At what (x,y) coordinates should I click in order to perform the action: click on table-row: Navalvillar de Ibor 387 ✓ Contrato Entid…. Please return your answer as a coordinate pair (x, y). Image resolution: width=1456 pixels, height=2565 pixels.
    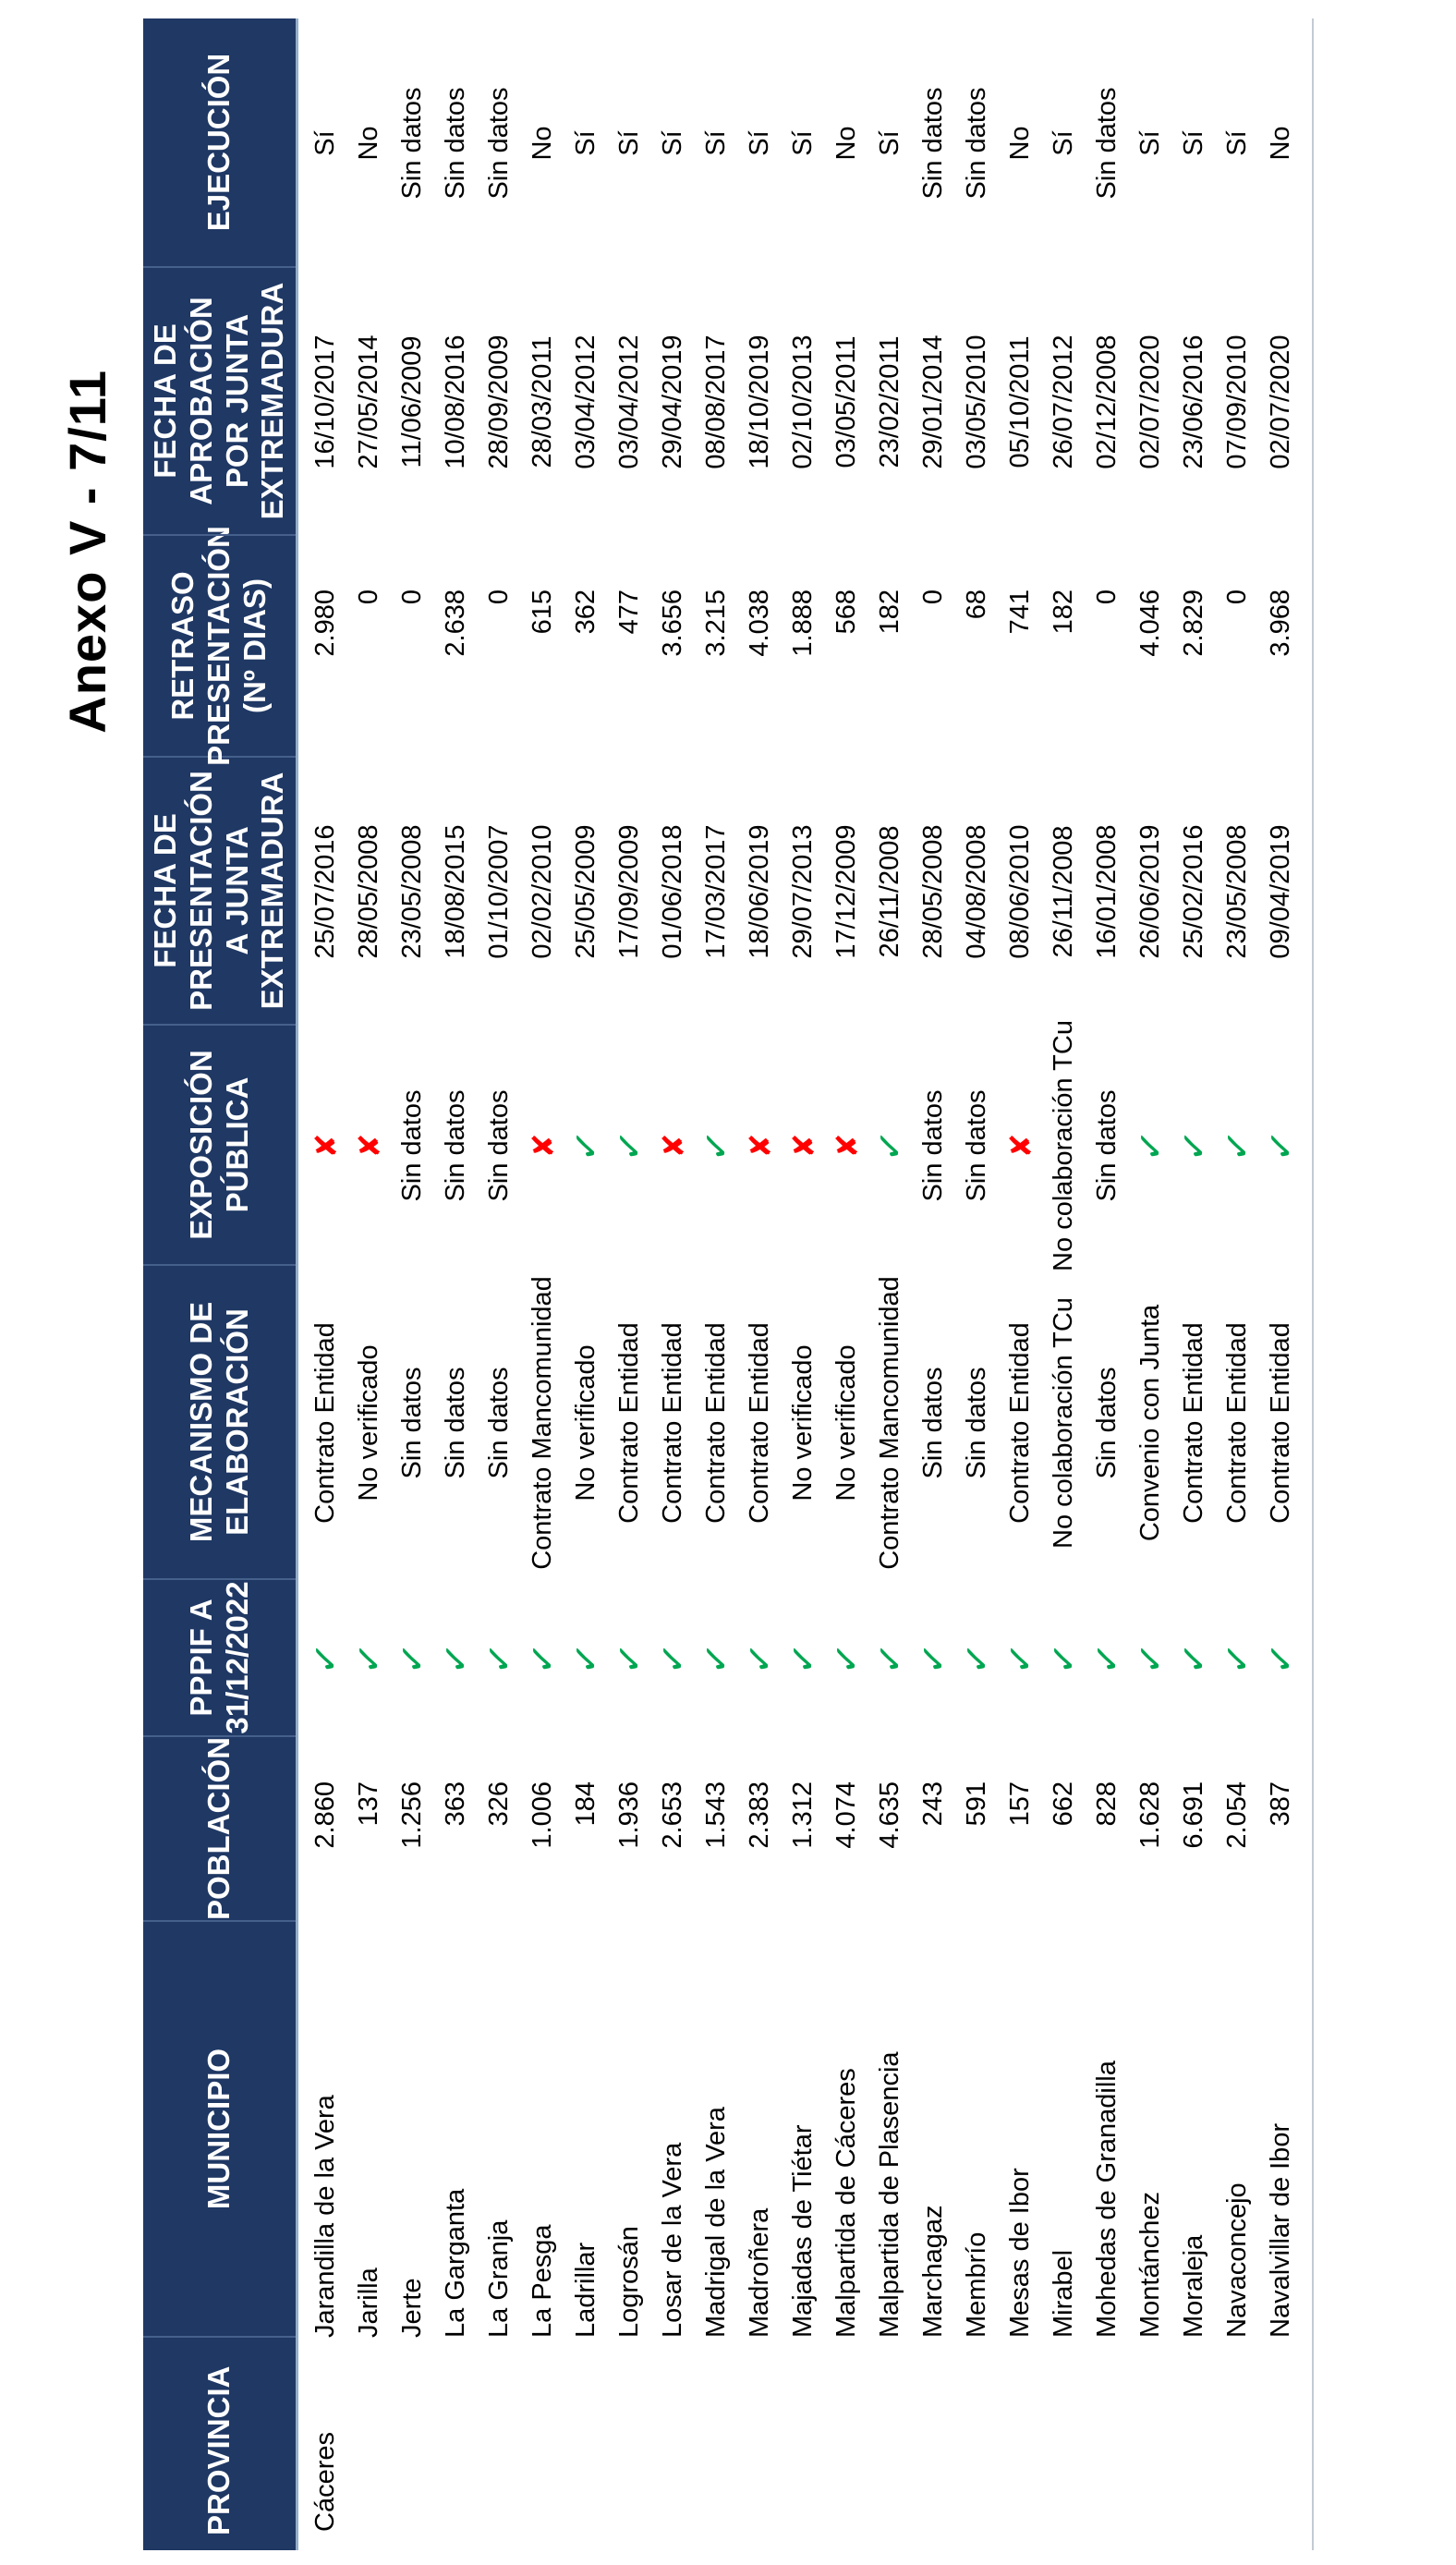
    Looking at the image, I should click on (1281, 1284).